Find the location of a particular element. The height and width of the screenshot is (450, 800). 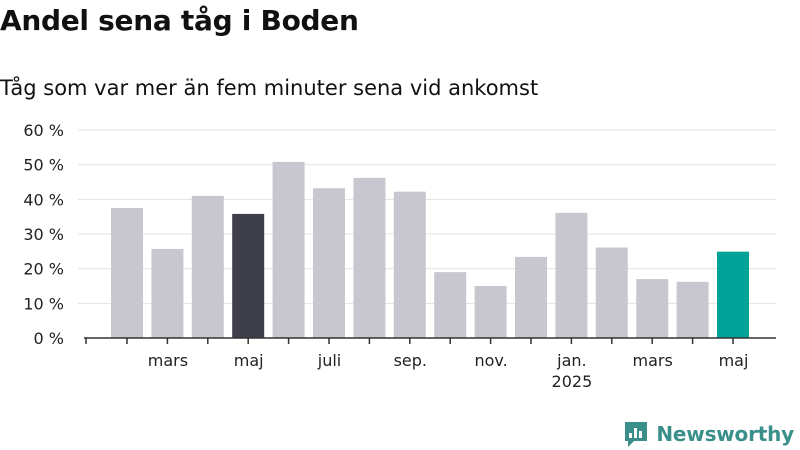

y-tick-label: 30 % is located at coordinates (43, 234).